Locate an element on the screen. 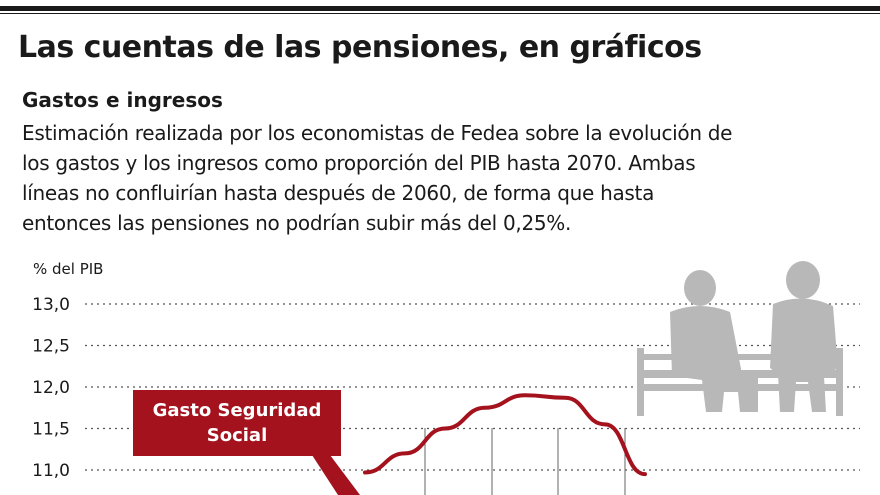 This screenshot has height=495, width=880. y-tick-label: 13,0 is located at coordinates (51, 305).